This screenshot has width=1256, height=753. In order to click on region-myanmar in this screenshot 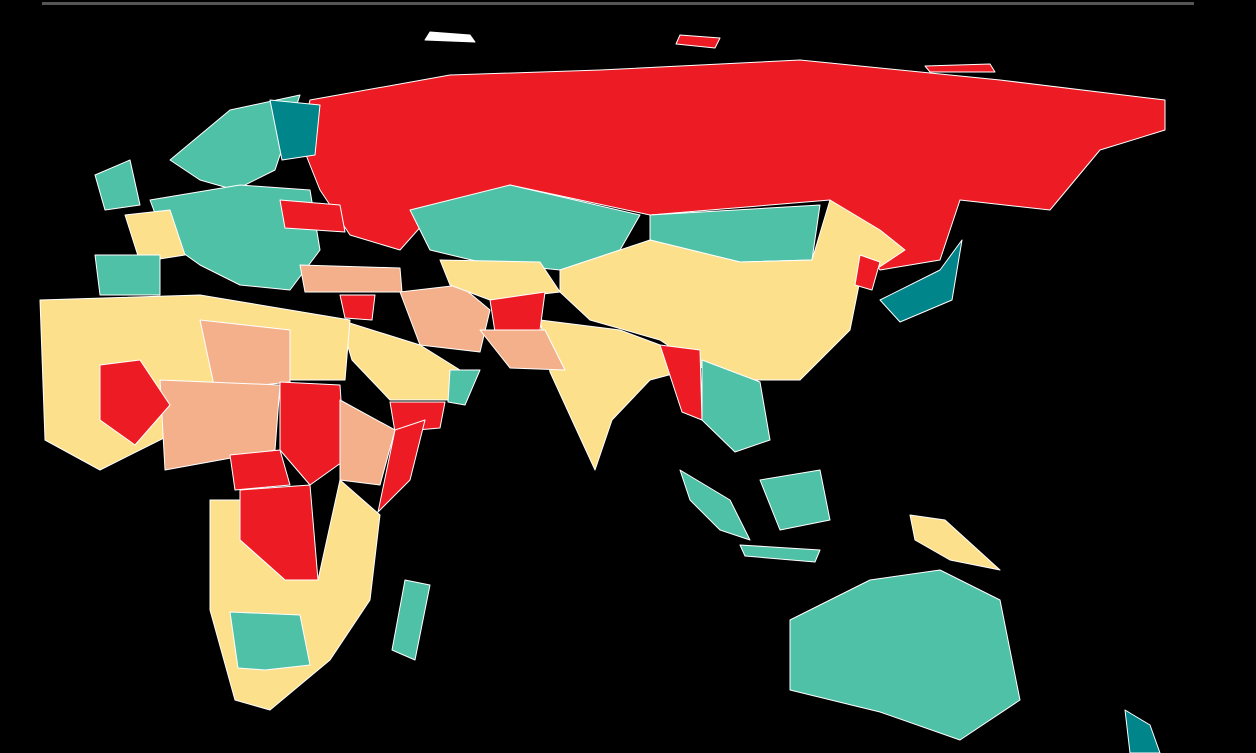, I will do `click(681, 382)`.